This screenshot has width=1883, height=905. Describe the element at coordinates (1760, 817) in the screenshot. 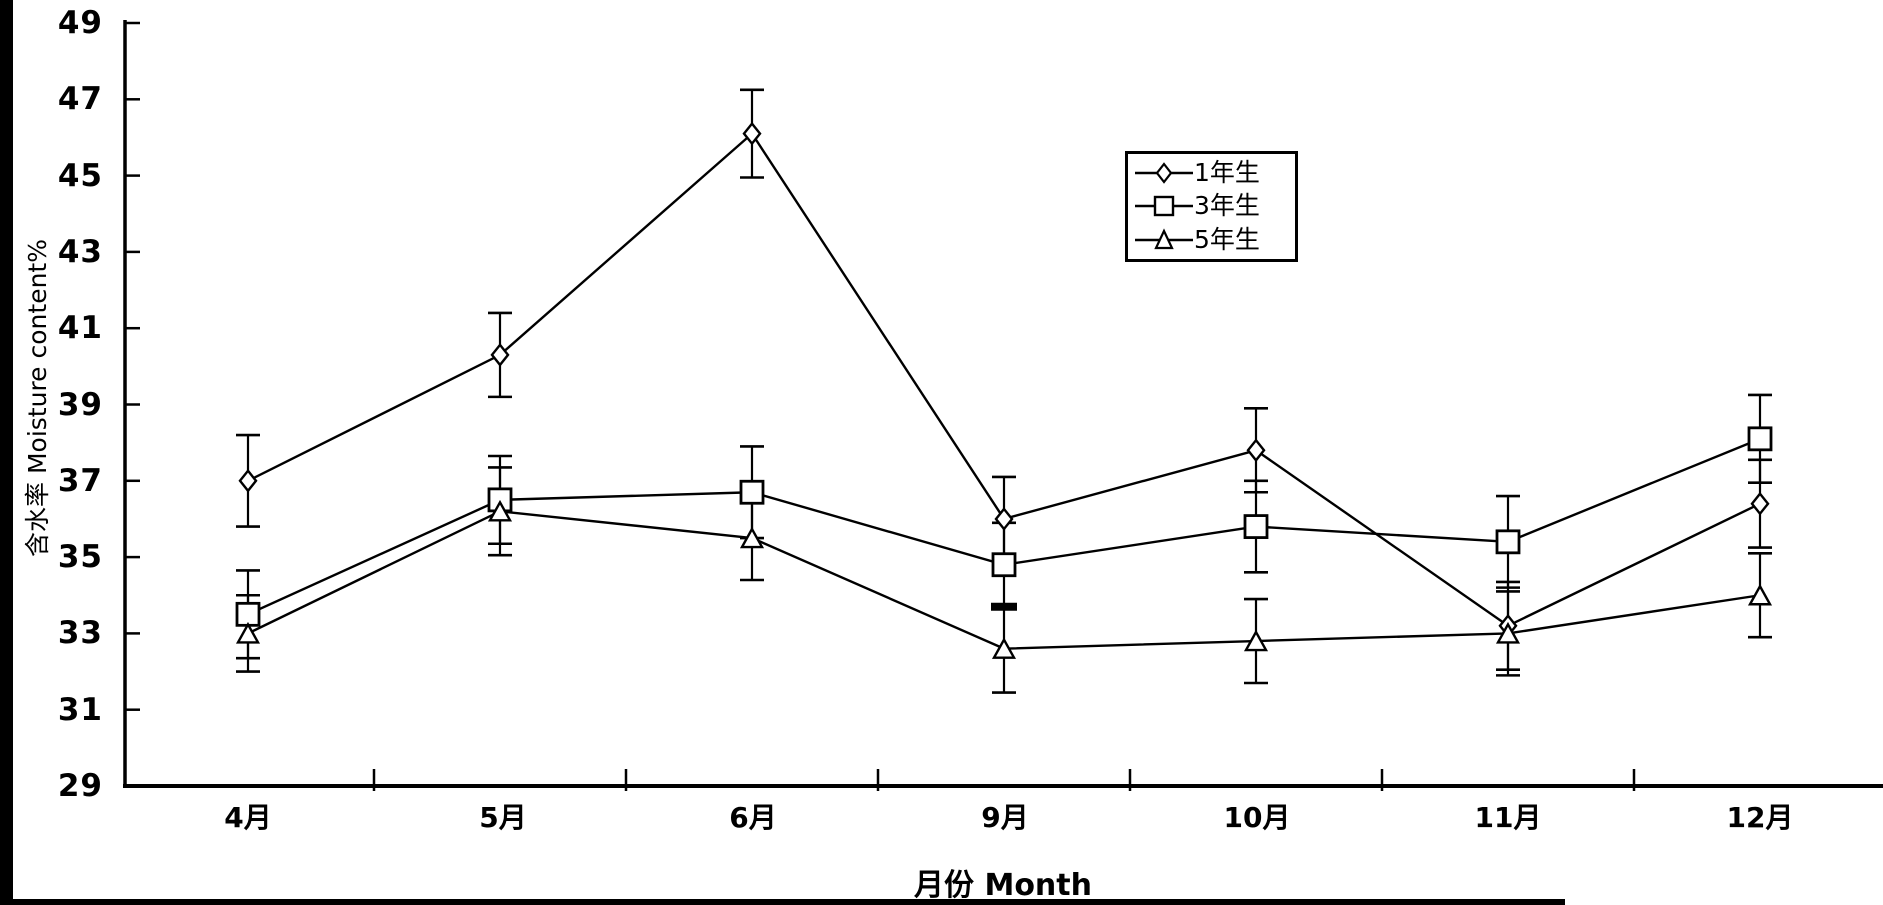

I see `x-tick-label: 12月` at that location.